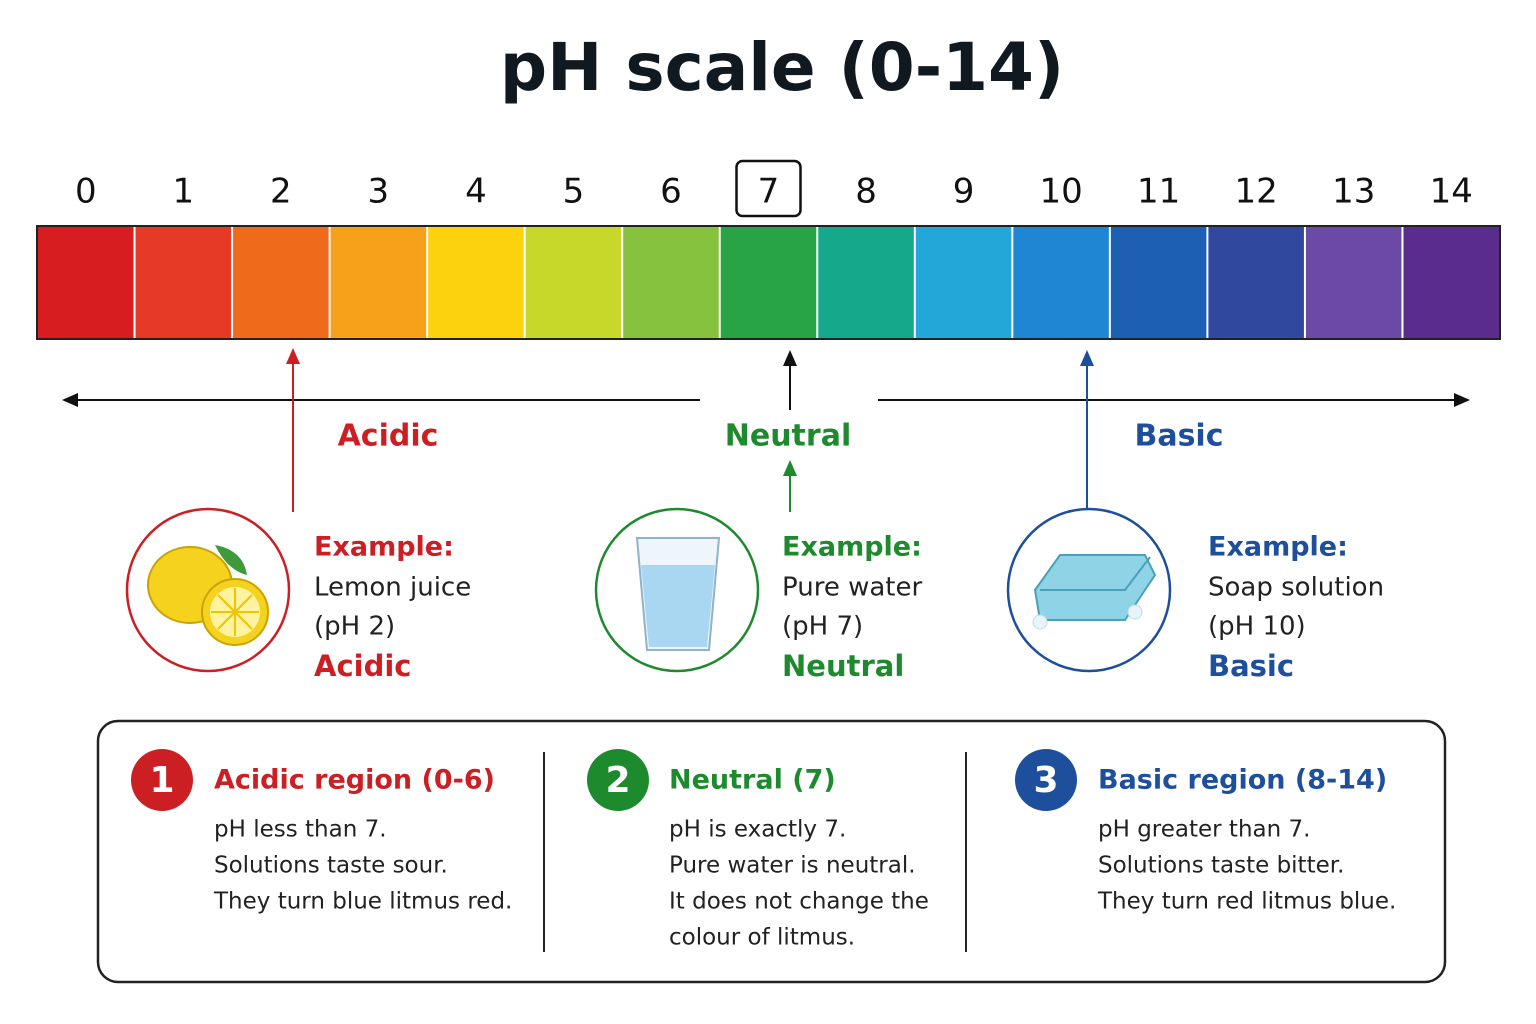 This screenshot has width=1536, height=1024. Describe the element at coordinates (388, 436) in the screenshot. I see `region-label: Acidic` at that location.